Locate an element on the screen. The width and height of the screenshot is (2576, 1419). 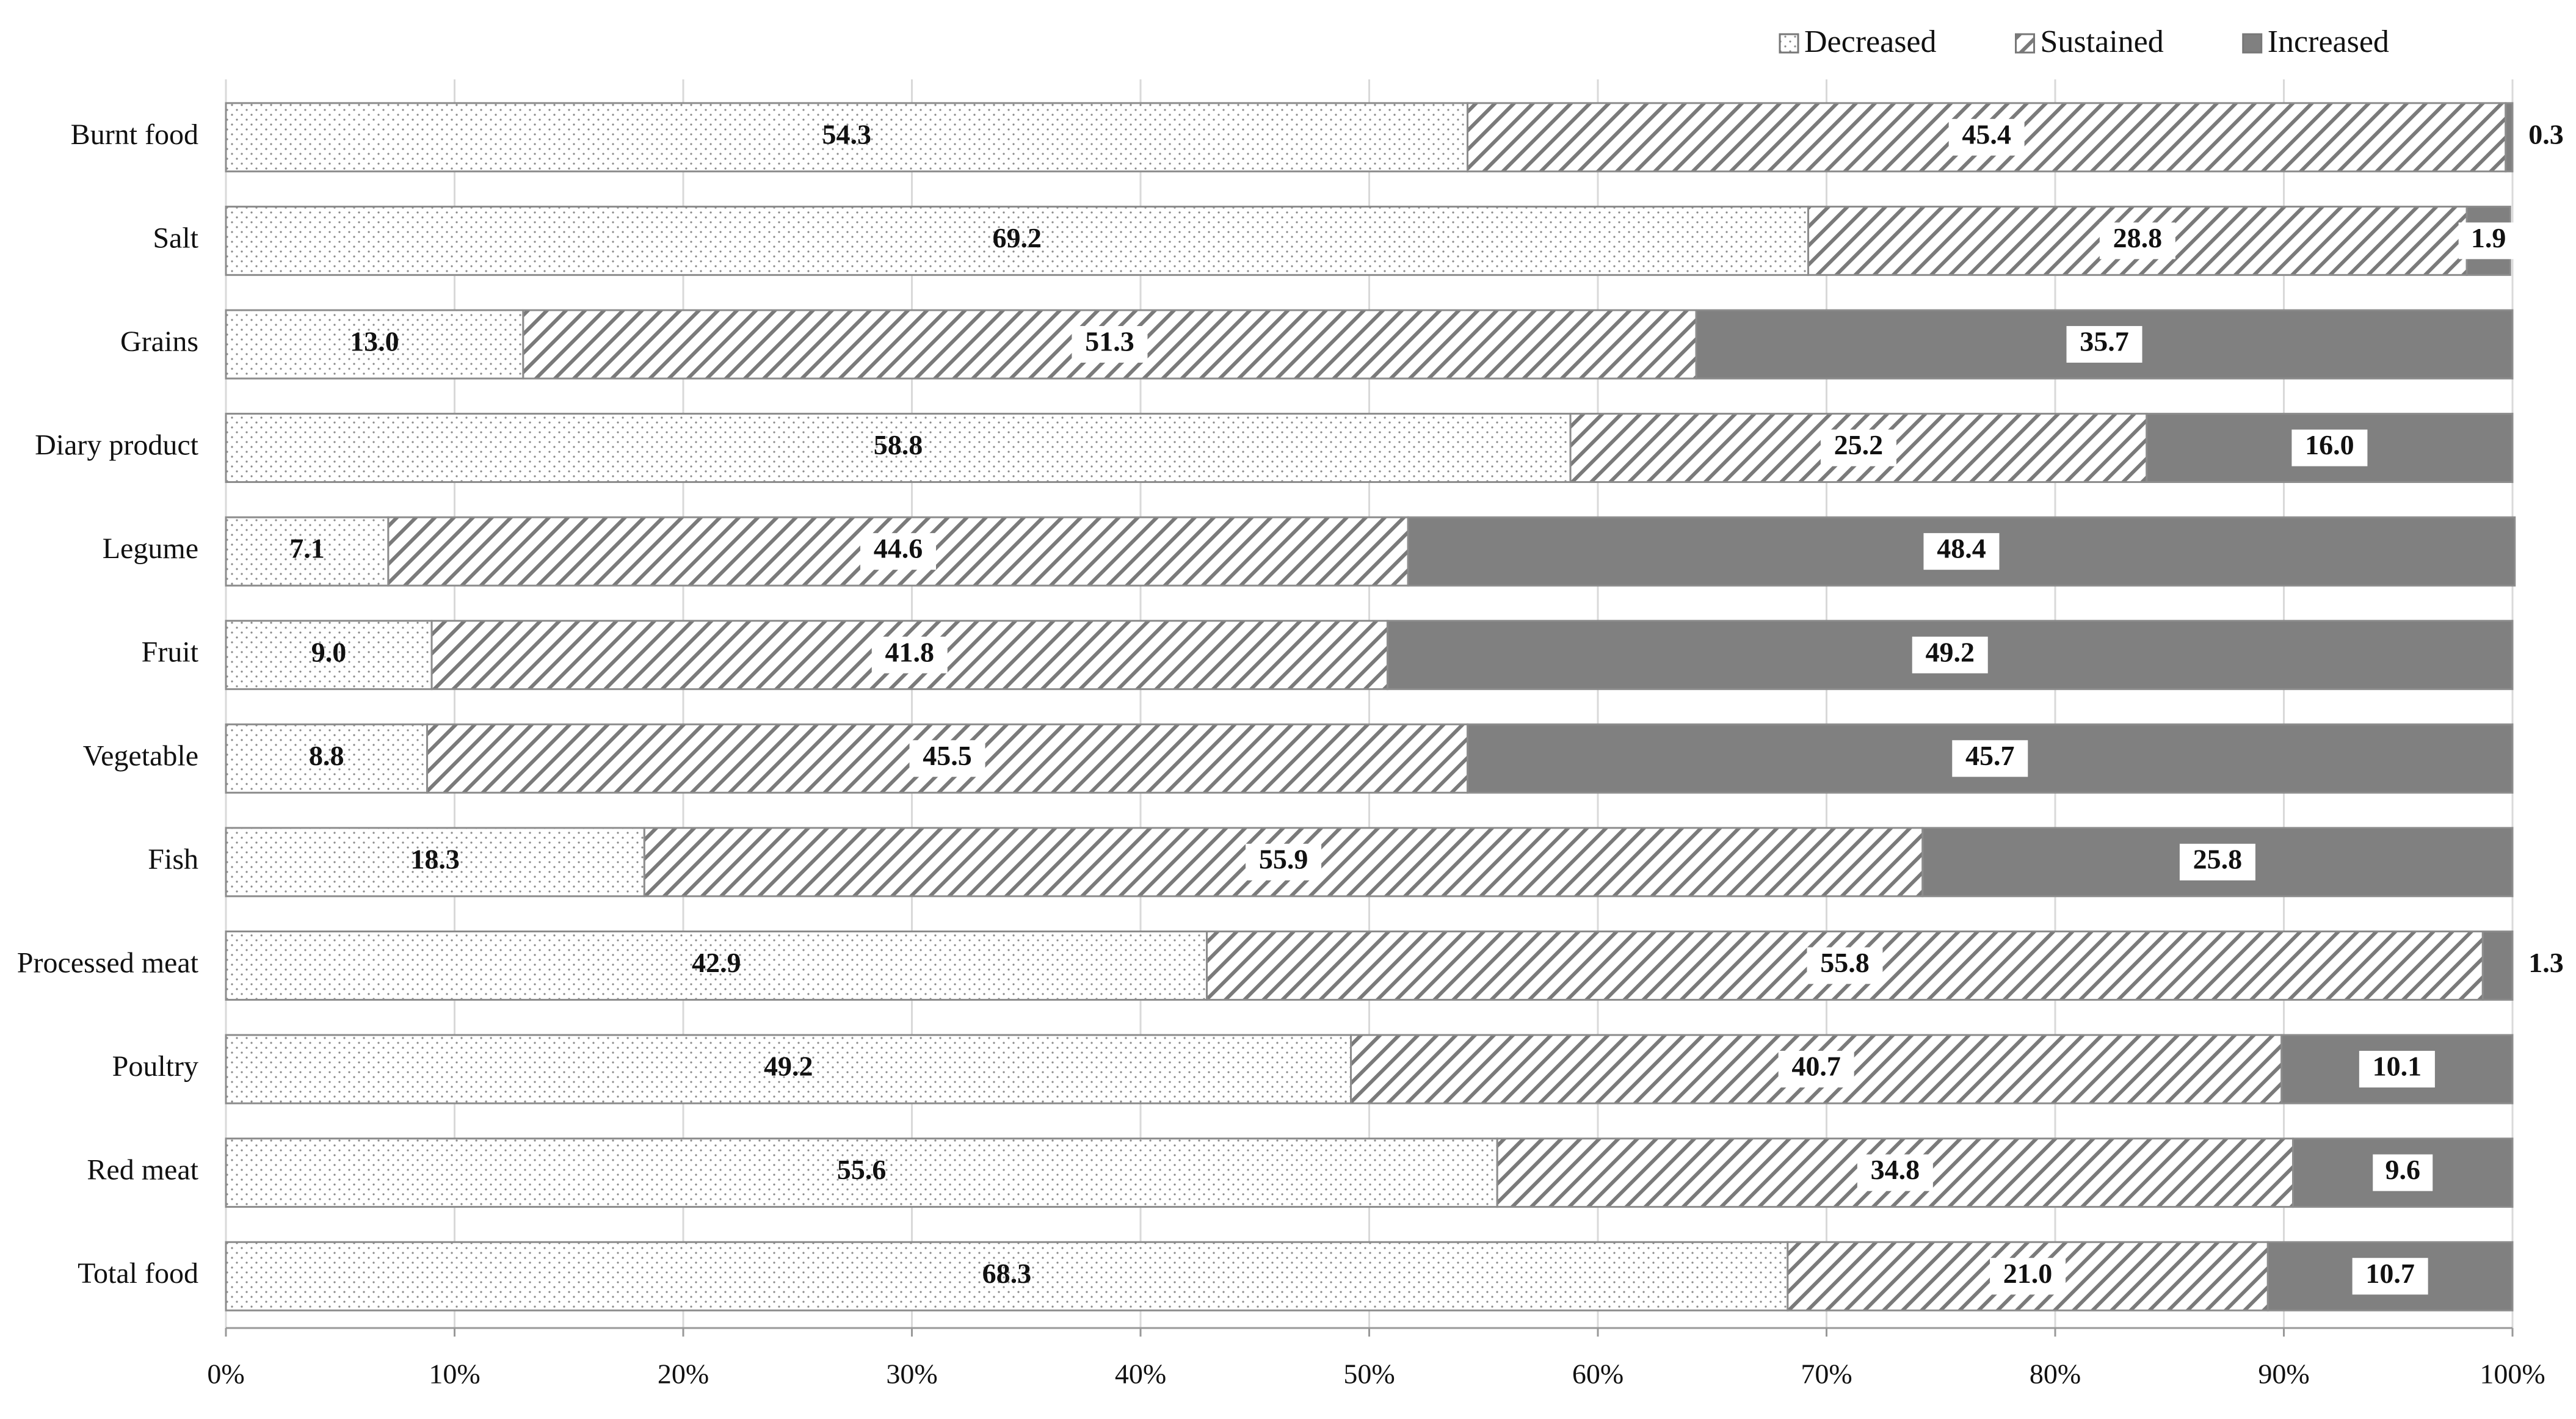
value-label: 8.8 is located at coordinates (326, 755).